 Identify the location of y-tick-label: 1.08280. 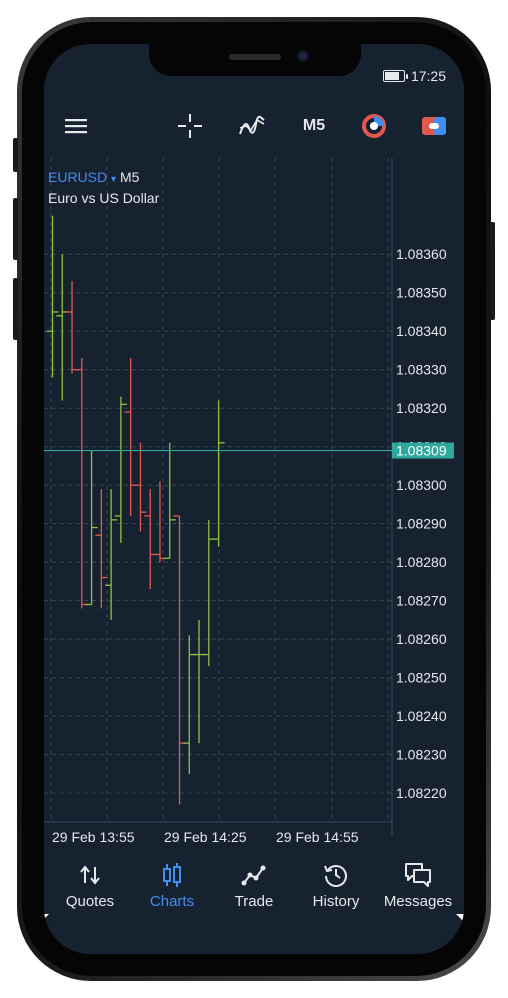
(421, 562).